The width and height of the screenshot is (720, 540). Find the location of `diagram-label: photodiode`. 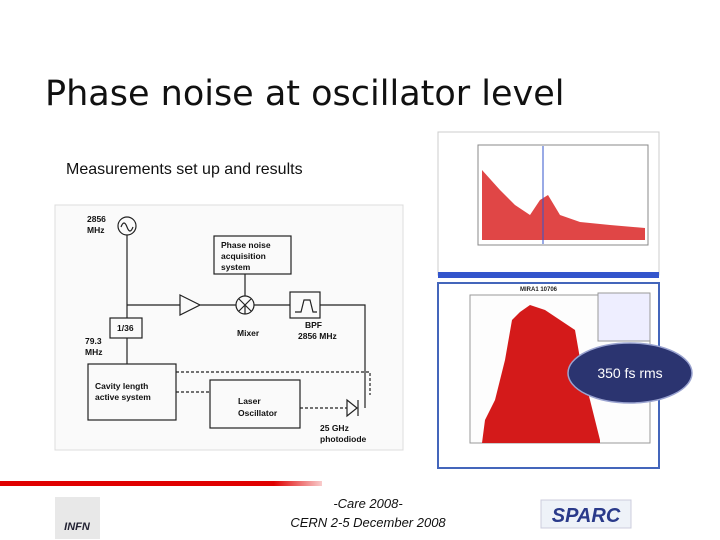

diagram-label: photodiode is located at coordinates (343, 439).